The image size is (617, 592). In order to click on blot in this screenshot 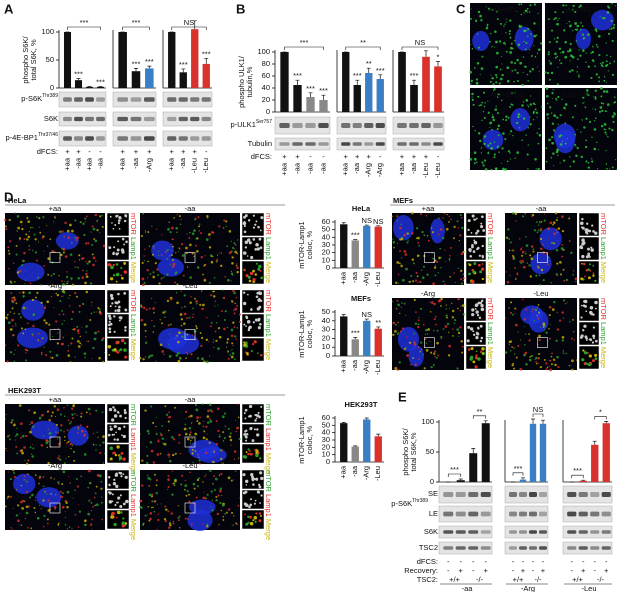, I will do `click(302, 125)`.